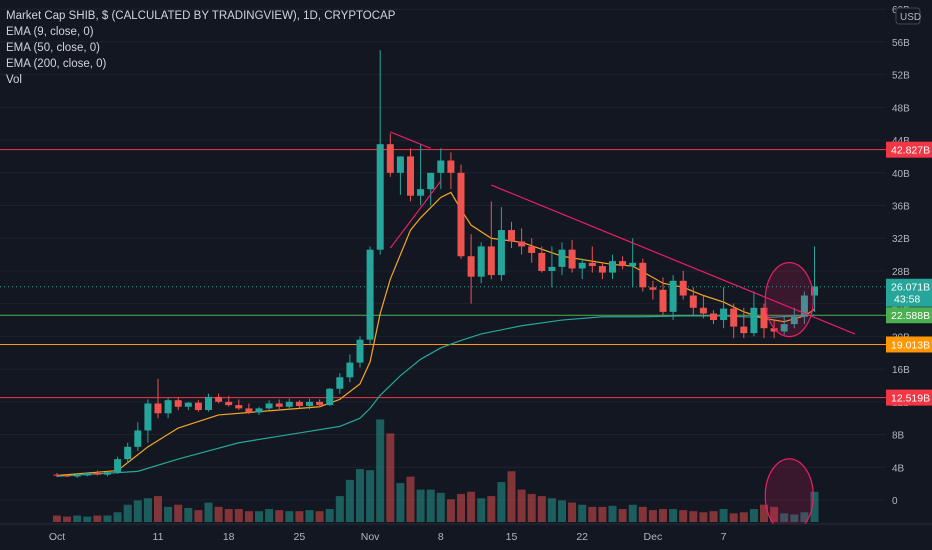  I want to click on trendline, so click(415, 214).